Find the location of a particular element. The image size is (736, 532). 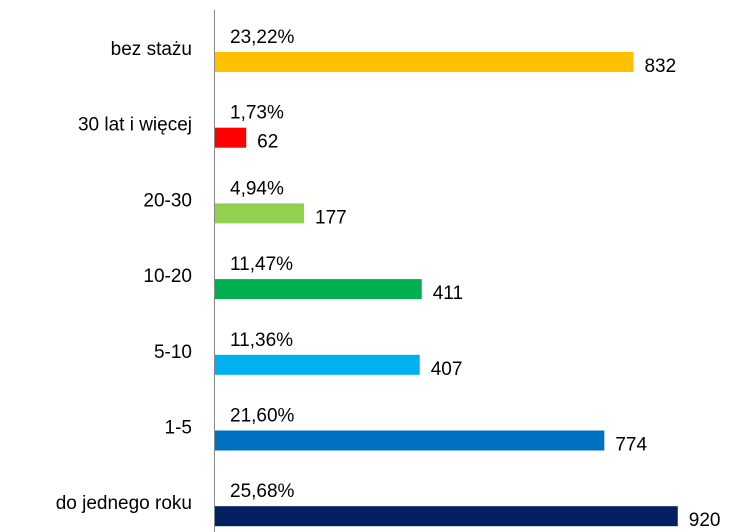

share-label: 23,22% is located at coordinates (262, 37).